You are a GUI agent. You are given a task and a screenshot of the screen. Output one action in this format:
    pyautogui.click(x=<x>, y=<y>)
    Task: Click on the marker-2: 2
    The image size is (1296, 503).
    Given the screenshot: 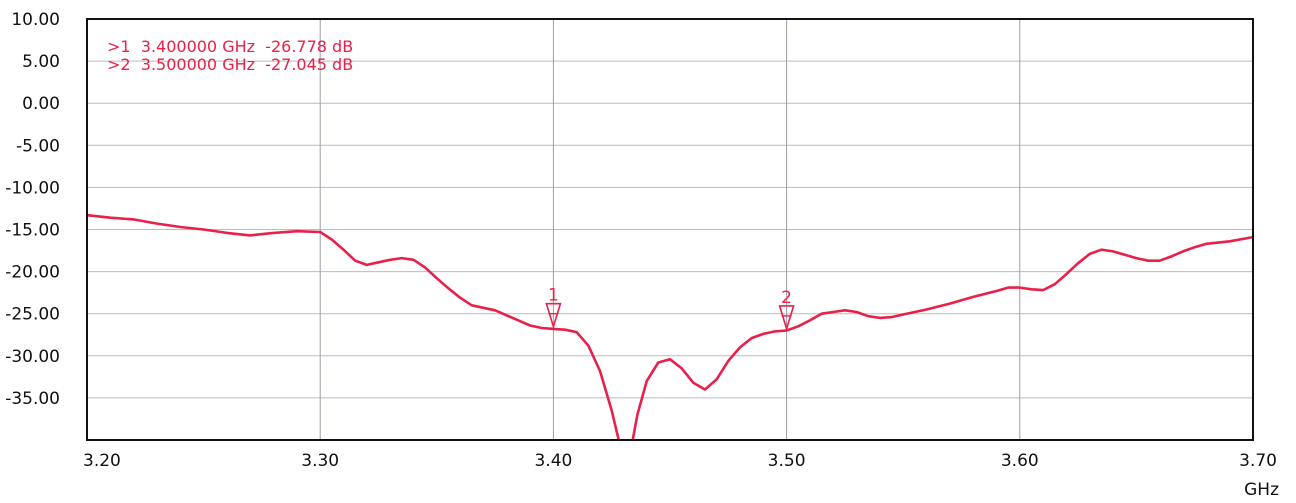 What is the action you would take?
    pyautogui.click(x=786, y=310)
    